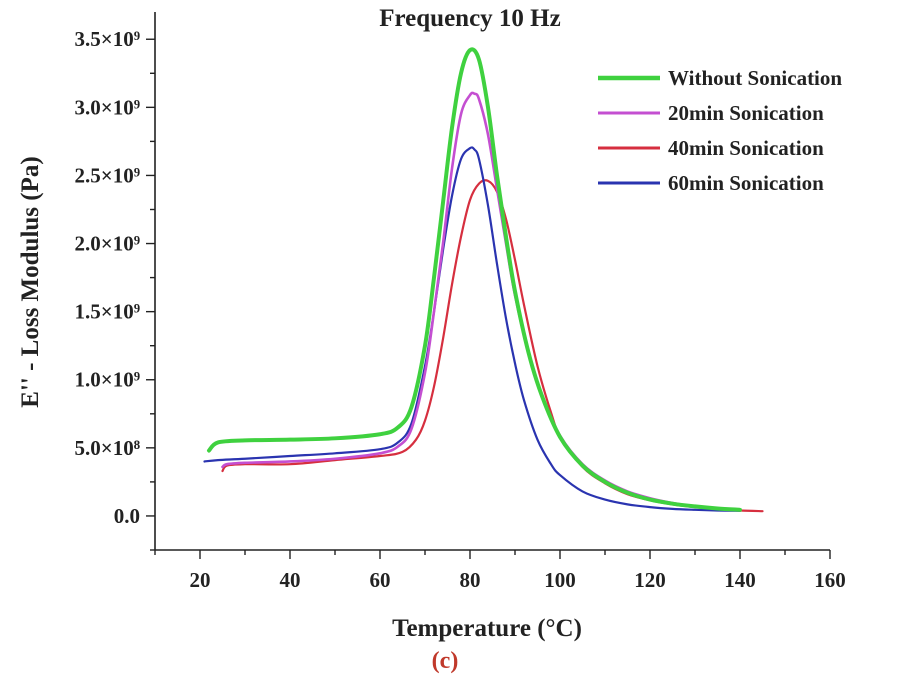 Image resolution: width=909 pixels, height=676 pixels. What do you see at coordinates (470, 580) in the screenshot?
I see `x-tick-label: 80` at bounding box center [470, 580].